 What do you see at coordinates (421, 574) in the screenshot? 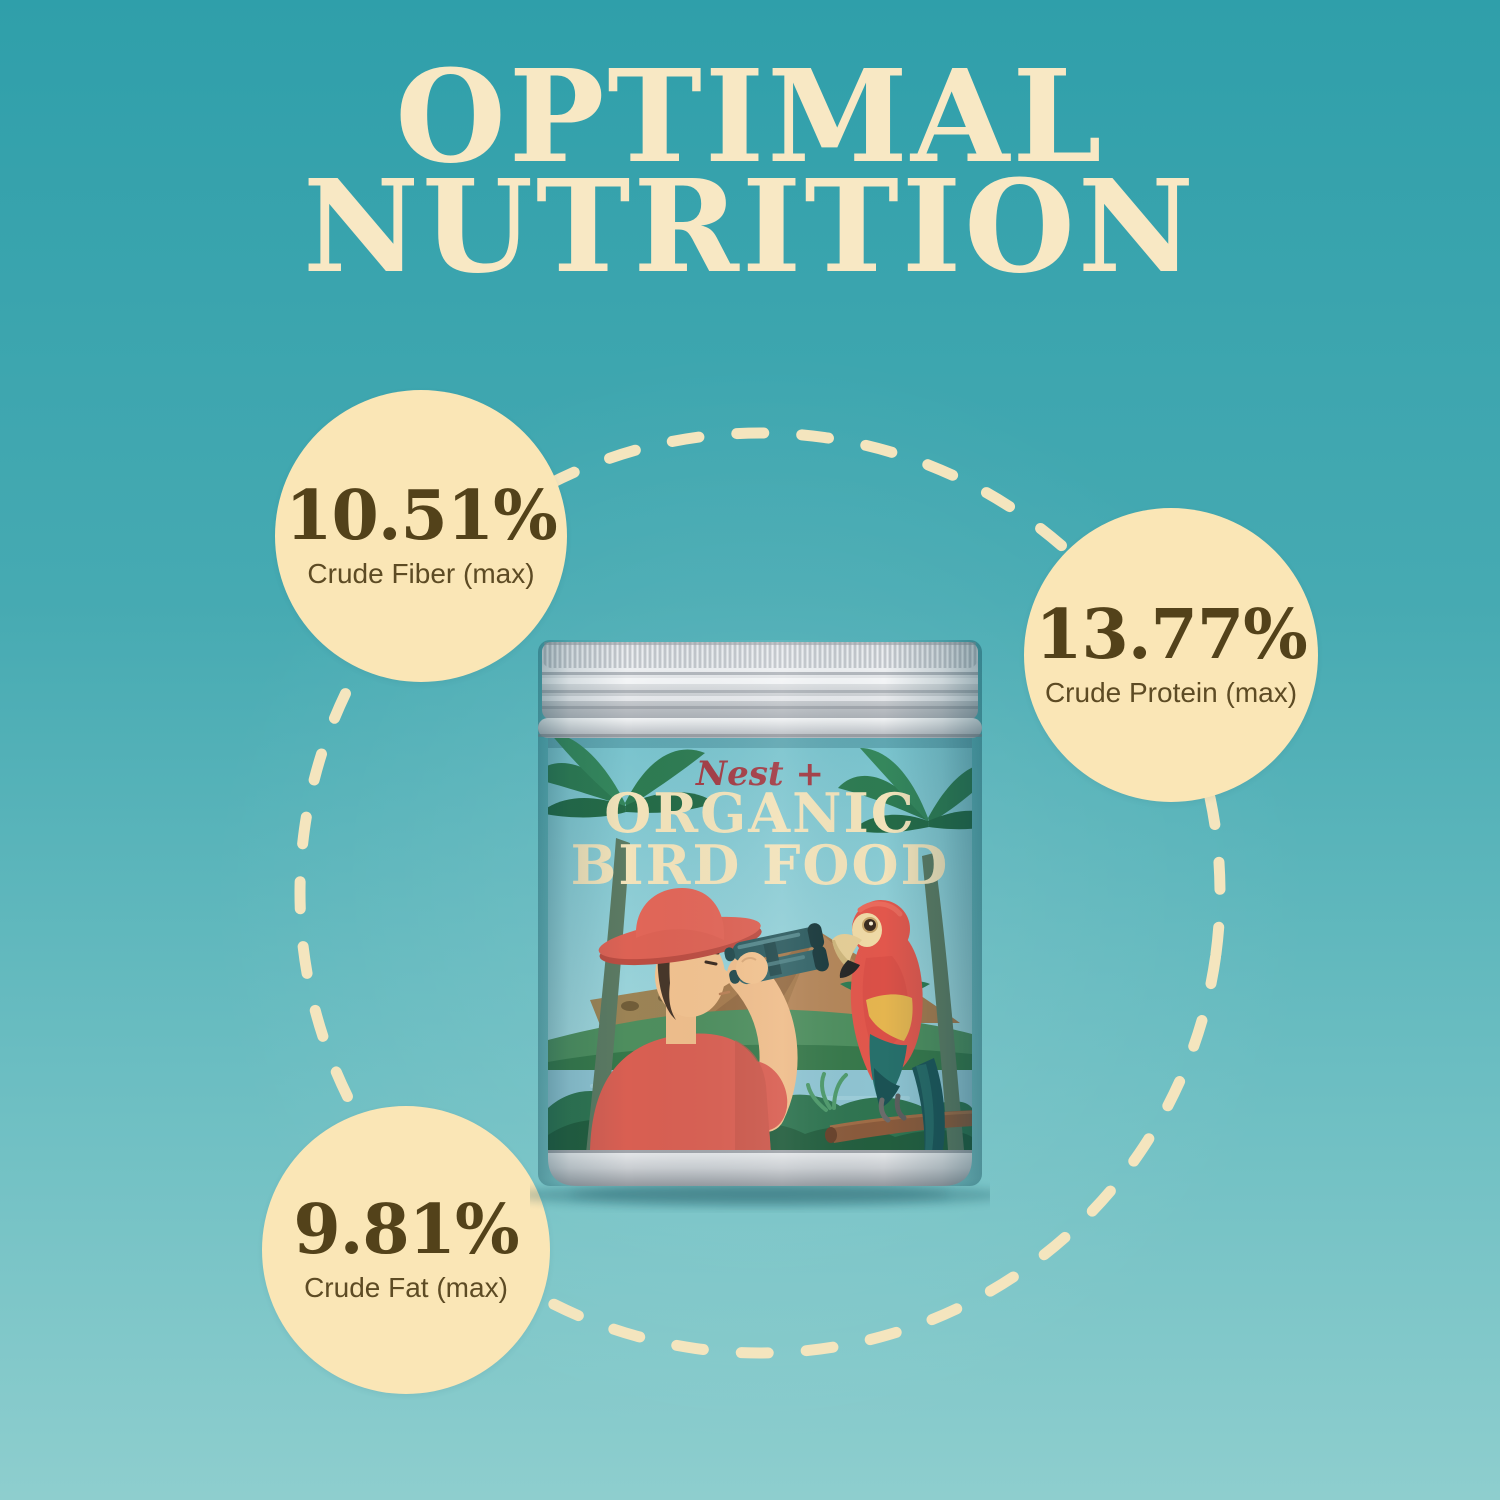
I see `stat-label-crude-fiber: Crude Fiber (max)` at bounding box center [421, 574].